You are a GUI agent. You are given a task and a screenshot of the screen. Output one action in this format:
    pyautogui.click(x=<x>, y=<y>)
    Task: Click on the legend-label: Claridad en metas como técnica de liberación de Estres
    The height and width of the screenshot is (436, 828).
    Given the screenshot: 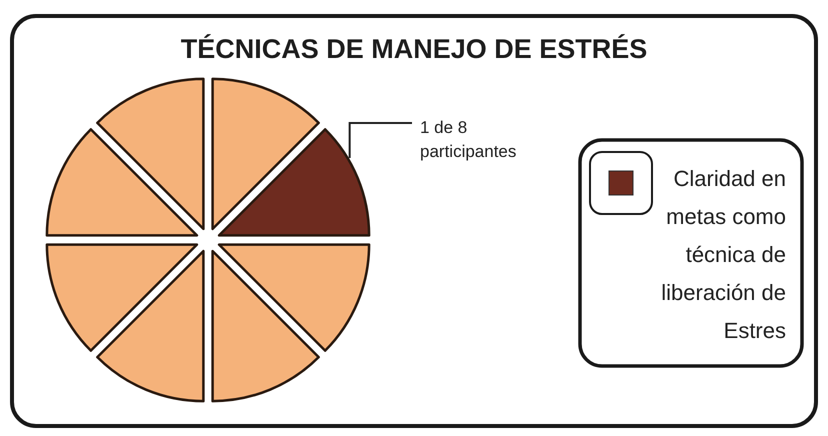 What is the action you would take?
    pyautogui.click(x=723, y=254)
    